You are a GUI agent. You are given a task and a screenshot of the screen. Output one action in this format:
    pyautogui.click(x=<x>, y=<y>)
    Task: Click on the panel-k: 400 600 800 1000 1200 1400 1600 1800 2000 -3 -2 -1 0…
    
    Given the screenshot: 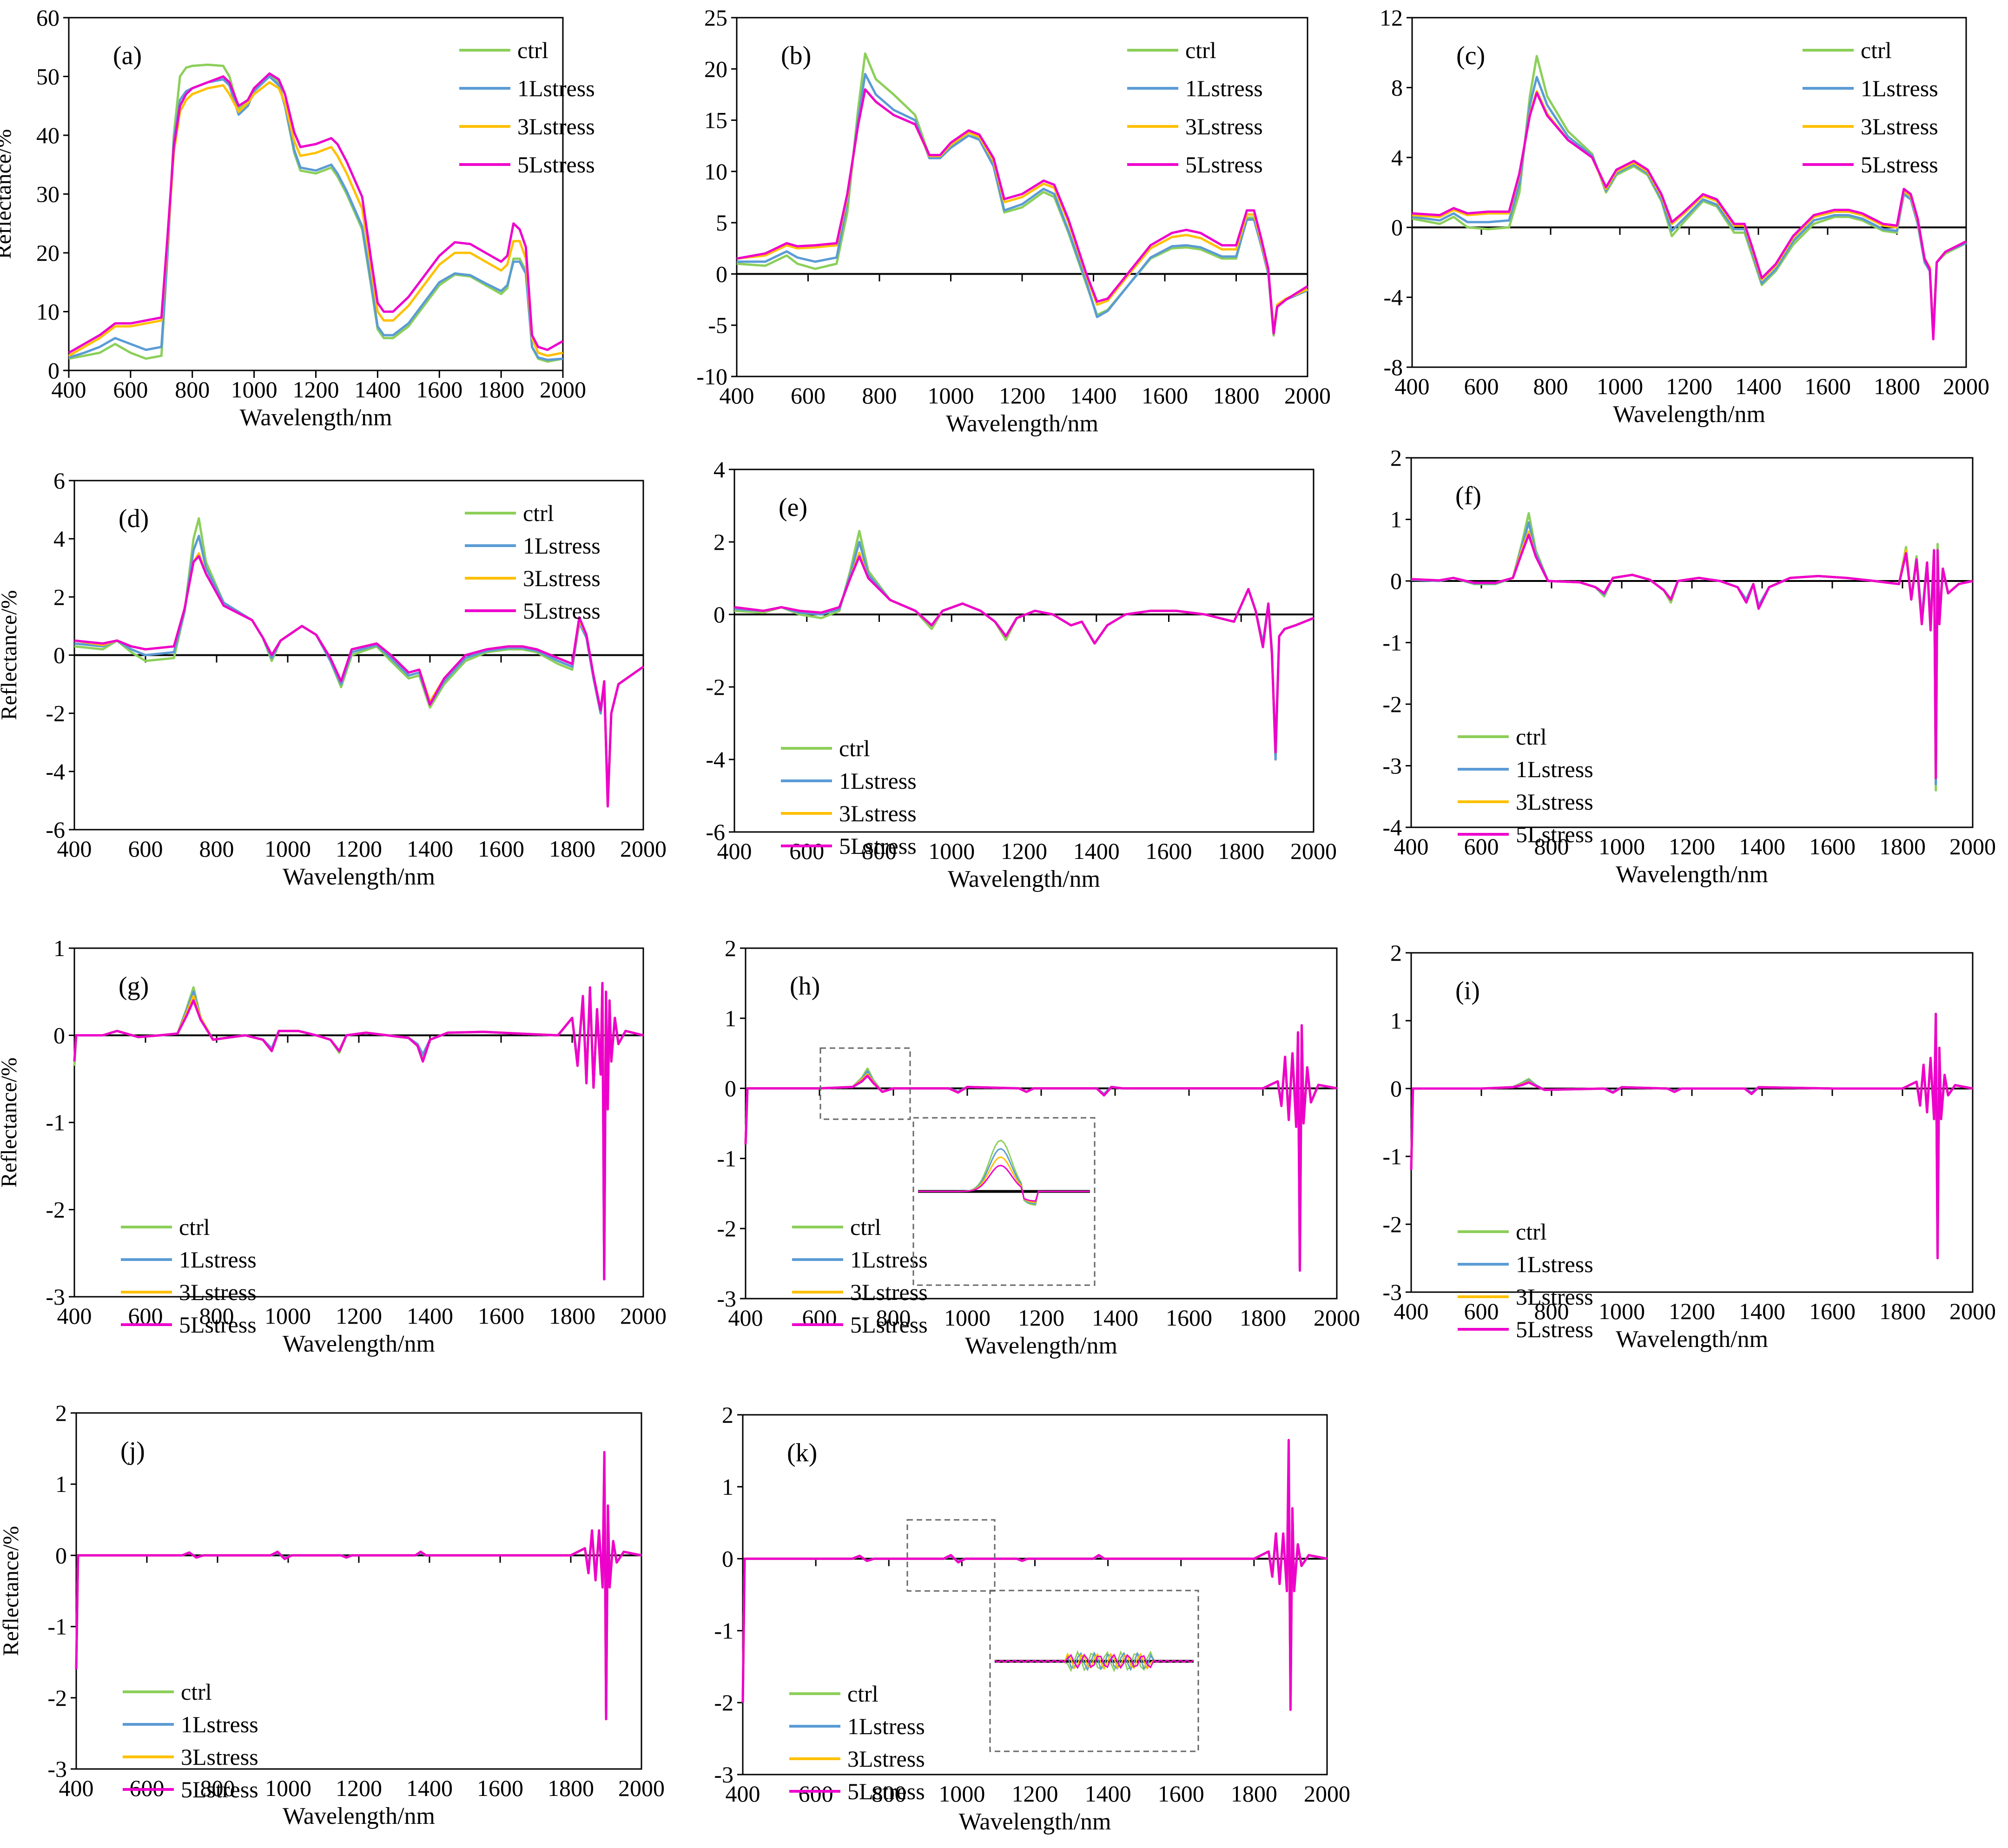 What is the action you would take?
    pyautogui.click(x=1032, y=1618)
    